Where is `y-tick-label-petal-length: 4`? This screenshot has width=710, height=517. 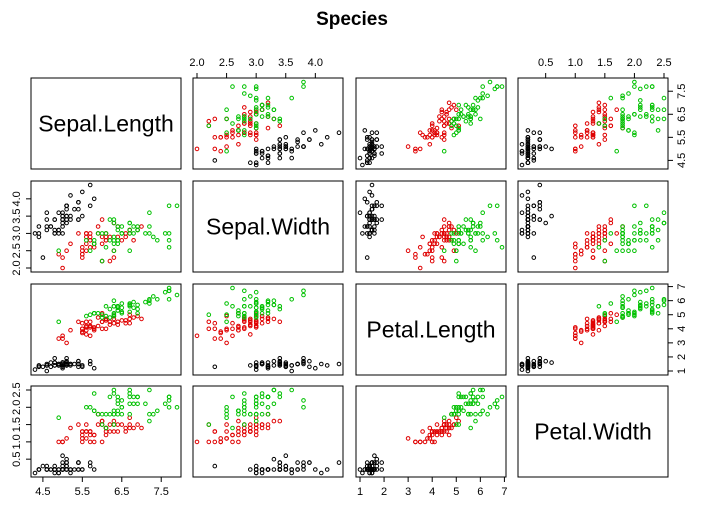 y-tick-label-petal-length: 4 is located at coordinates (682, 329).